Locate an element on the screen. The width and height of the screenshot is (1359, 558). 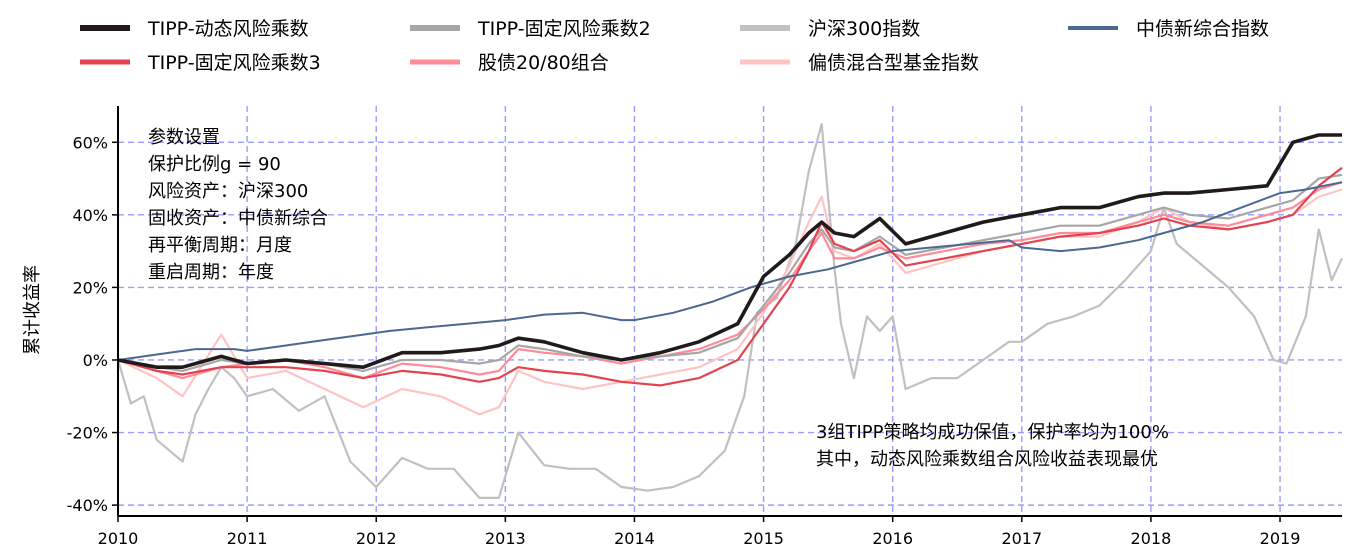
x-tick-label: 2012 is located at coordinates (376, 538).